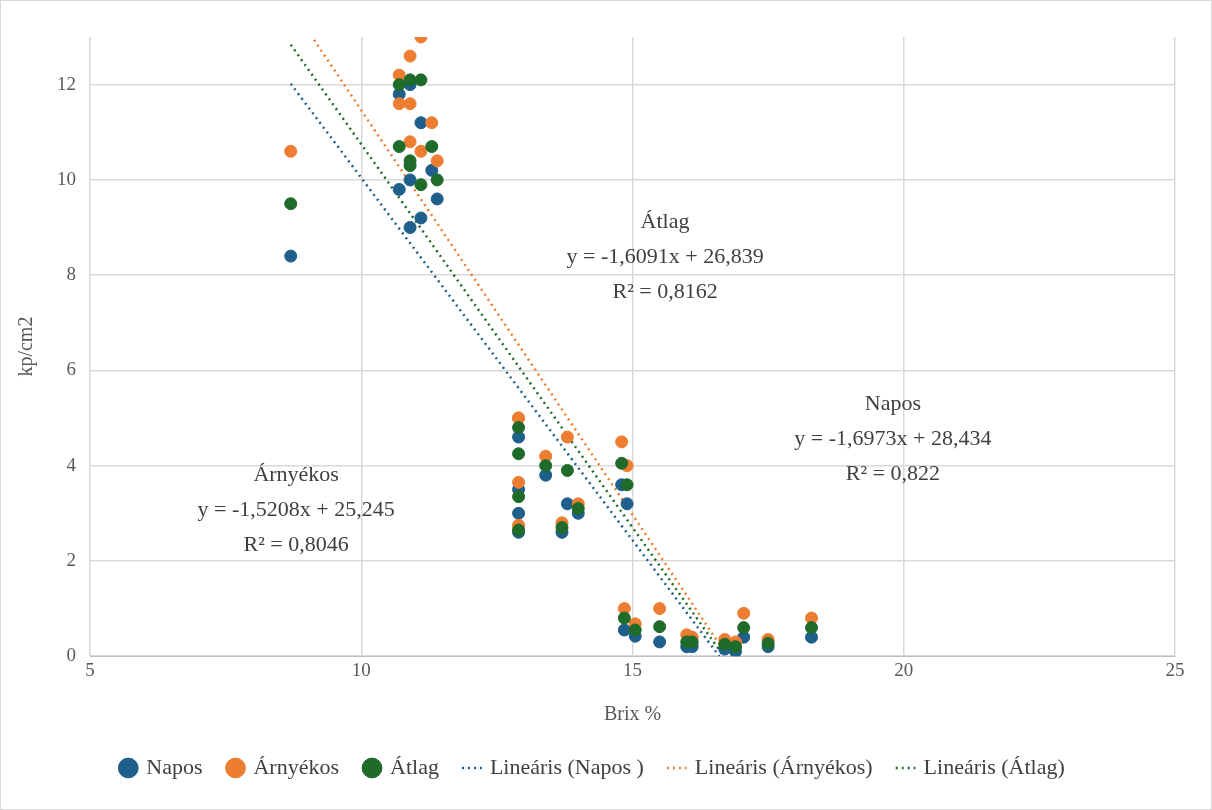 The width and height of the screenshot is (1212, 810). Describe the element at coordinates (414, 766) in the screenshot. I see `legend-label: Átlag` at that location.